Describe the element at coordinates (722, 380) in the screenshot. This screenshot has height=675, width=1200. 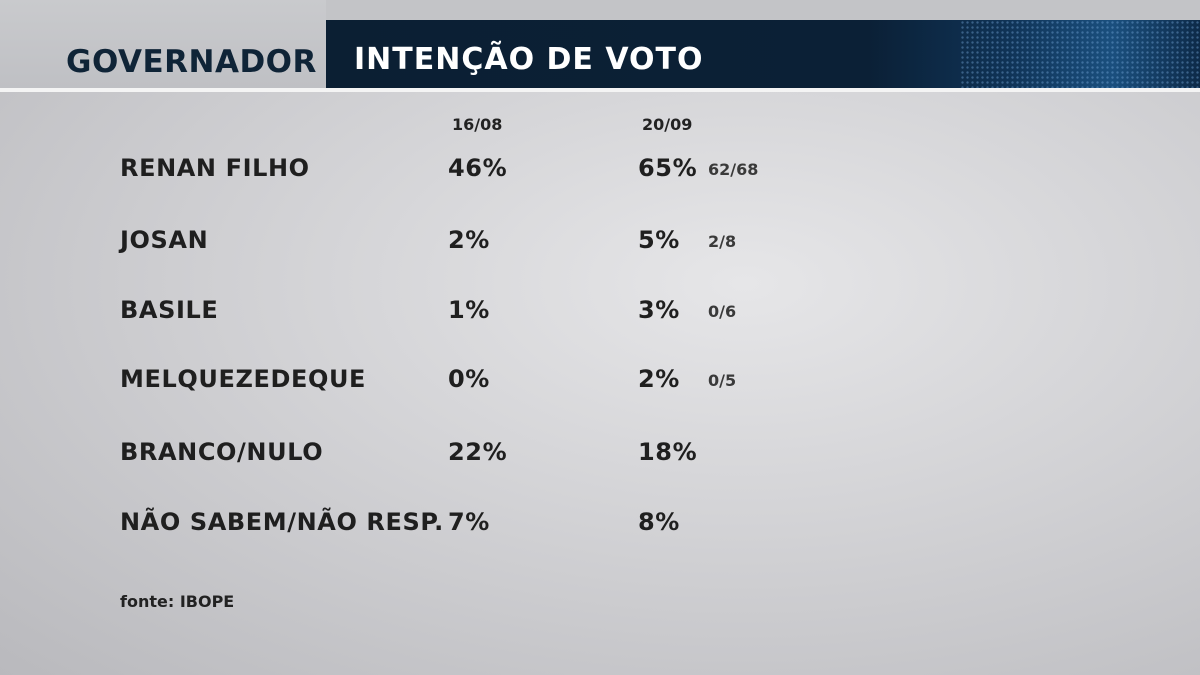
I see `margin-range: 0/5` at that location.